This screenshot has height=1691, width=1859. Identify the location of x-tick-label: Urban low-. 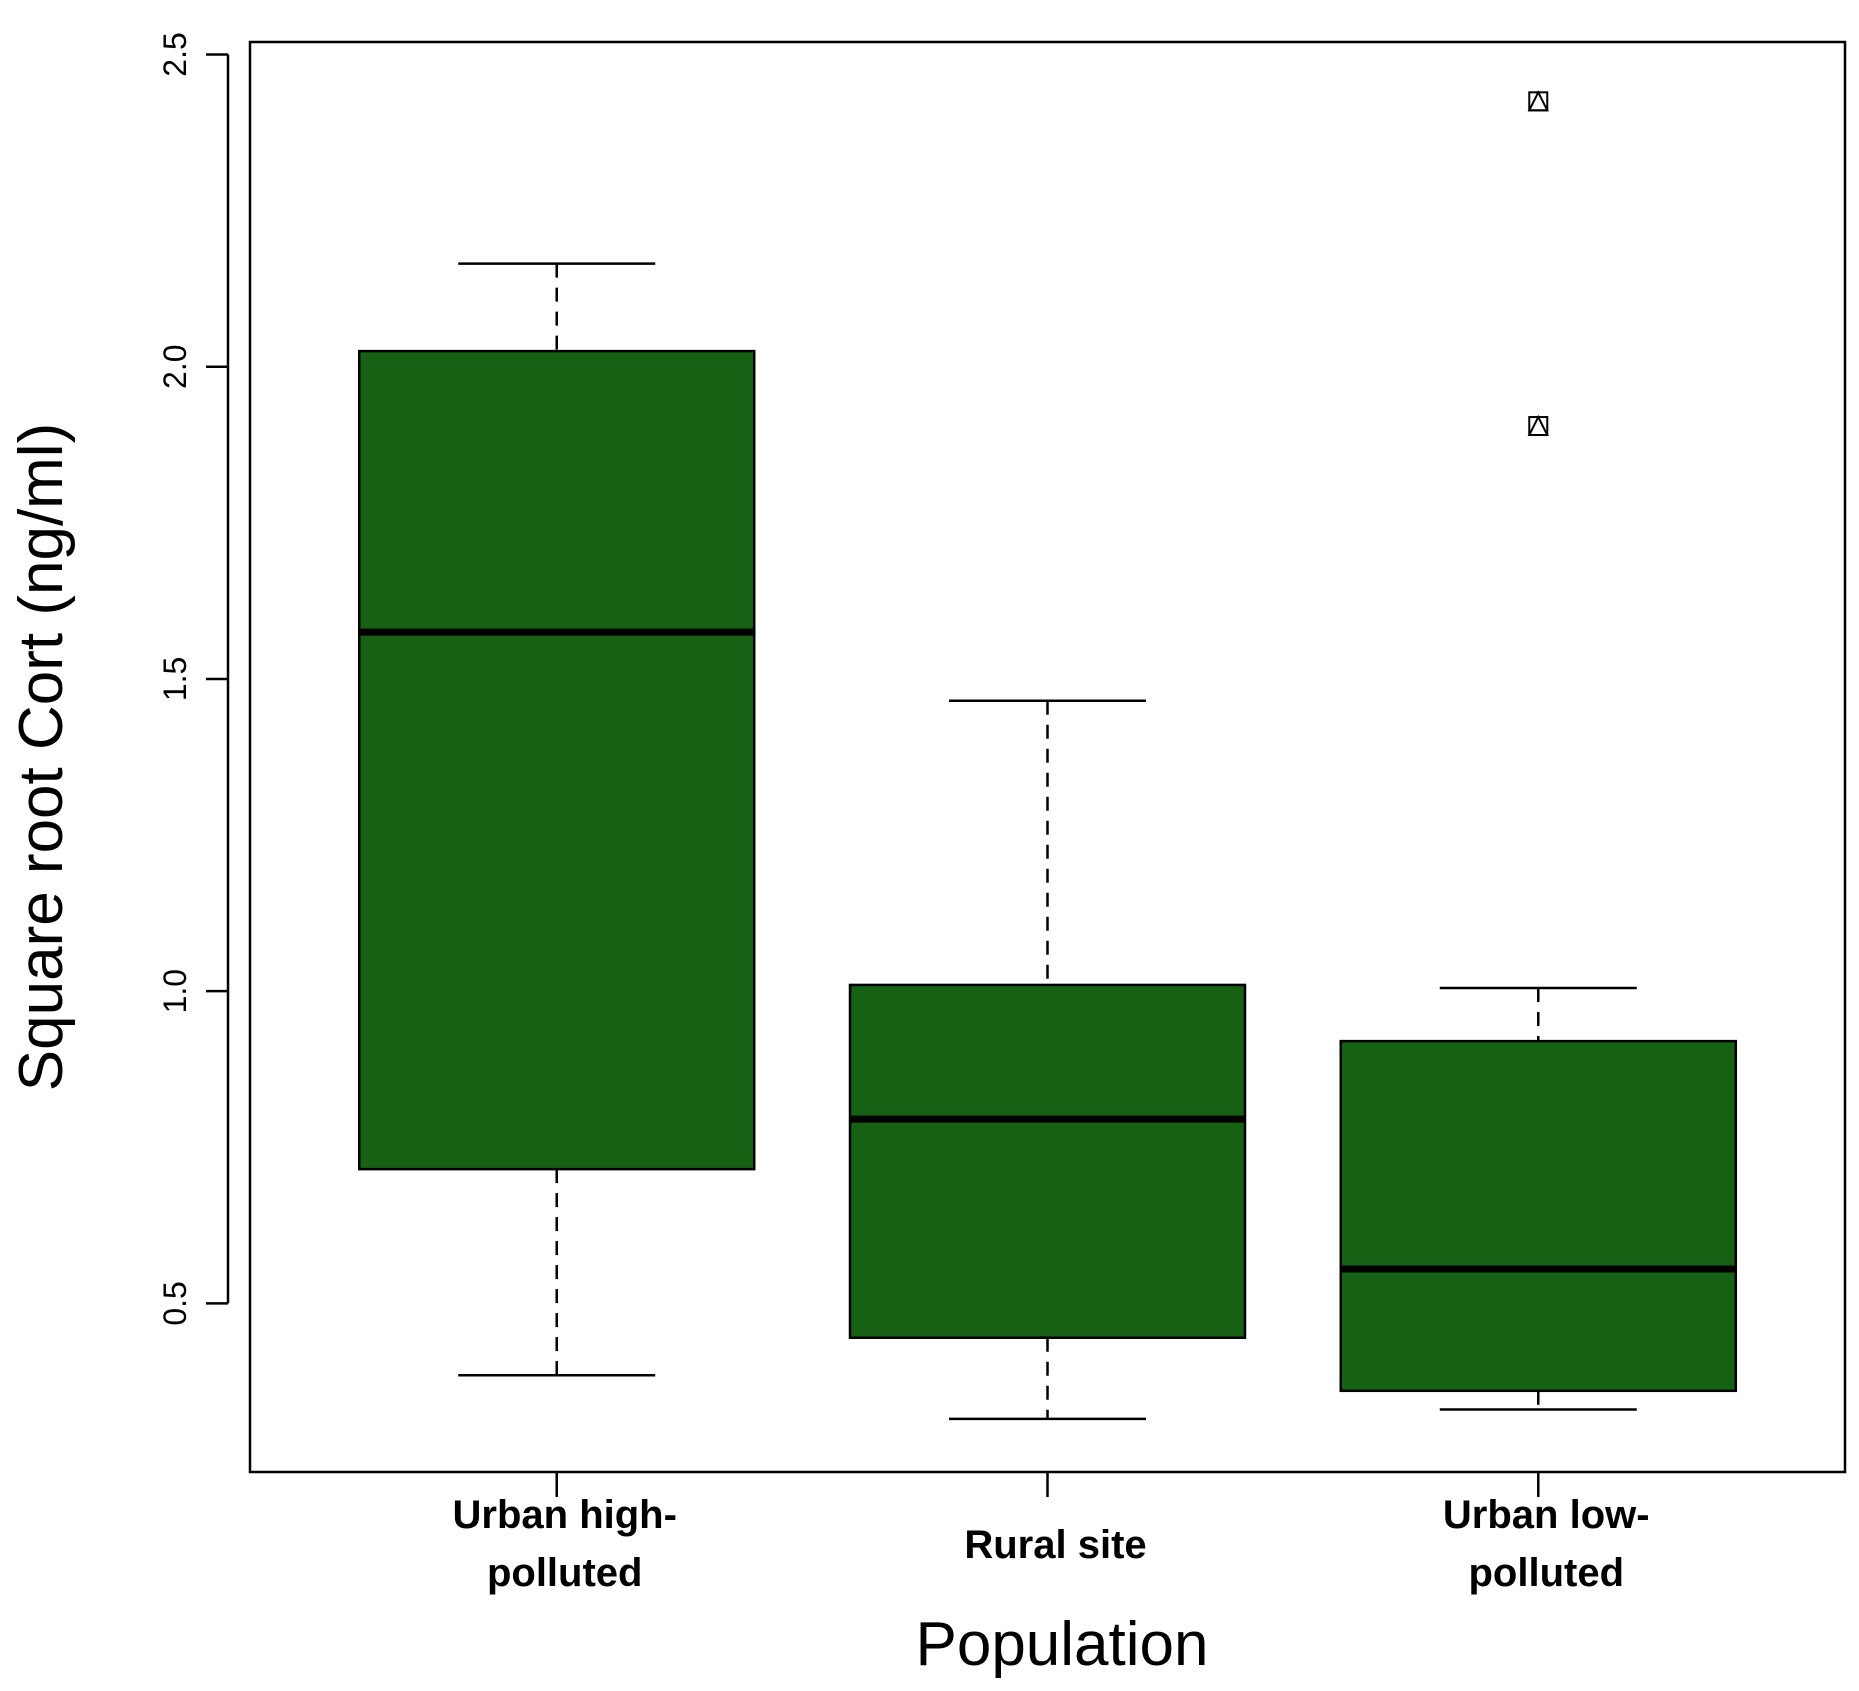
(1546, 1515).